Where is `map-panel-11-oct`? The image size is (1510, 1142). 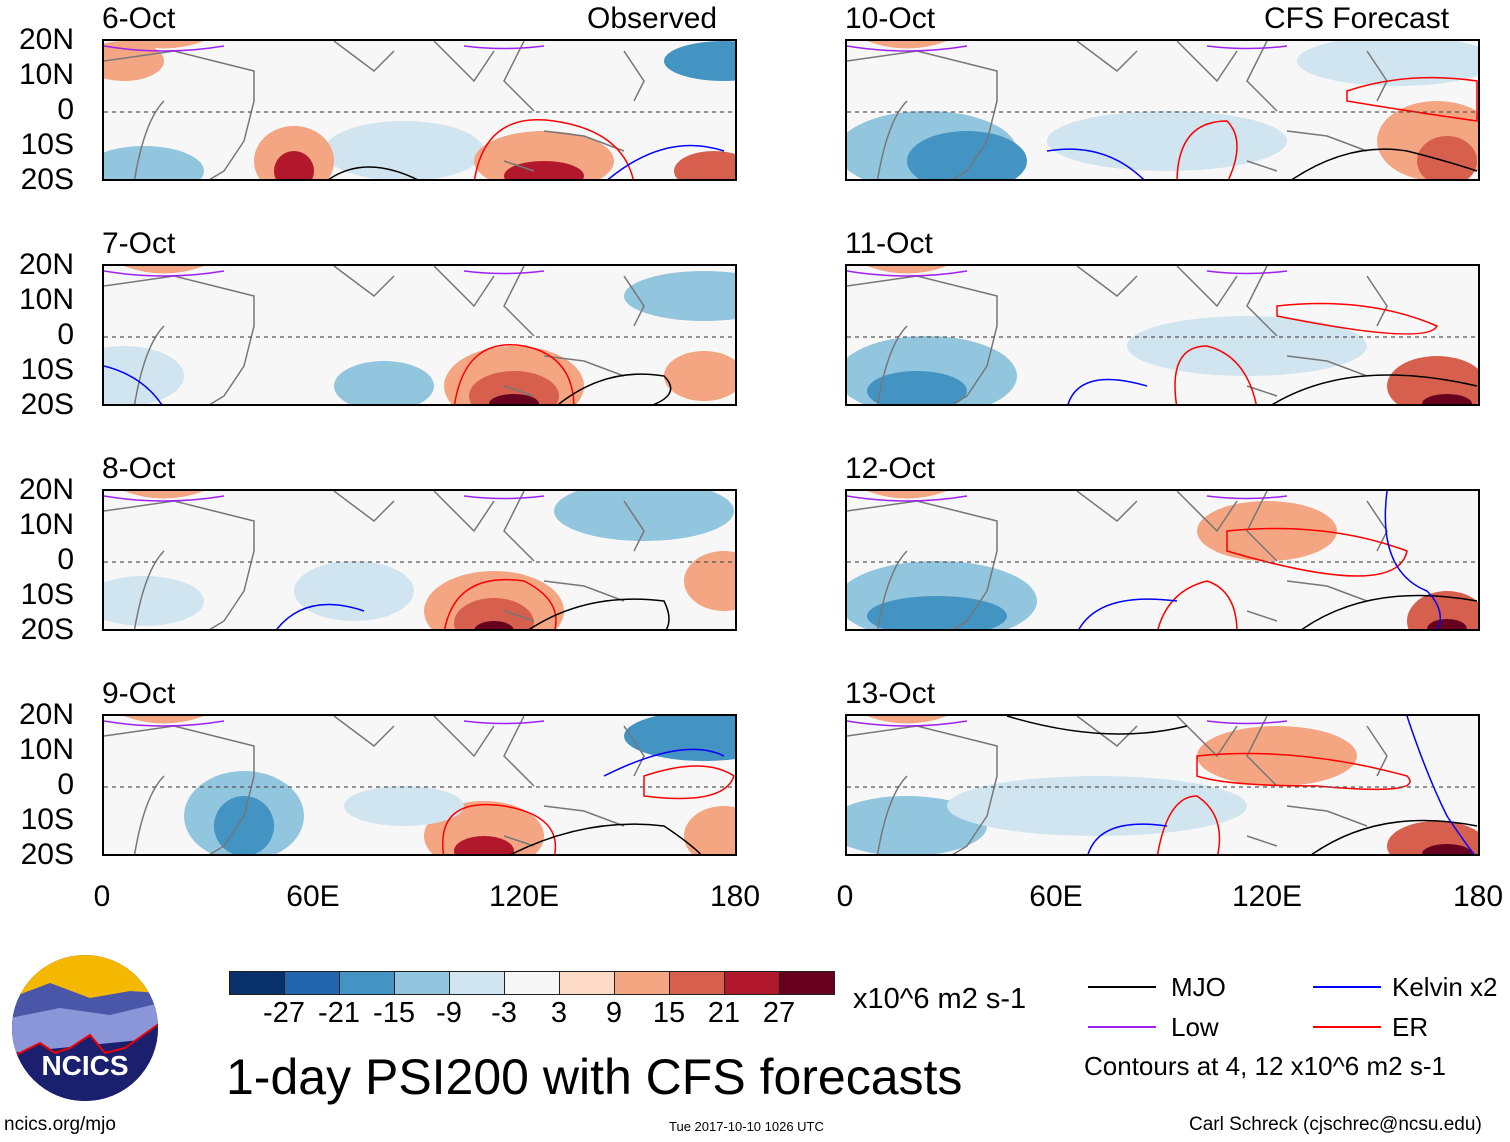 map-panel-11-oct is located at coordinates (1162, 335).